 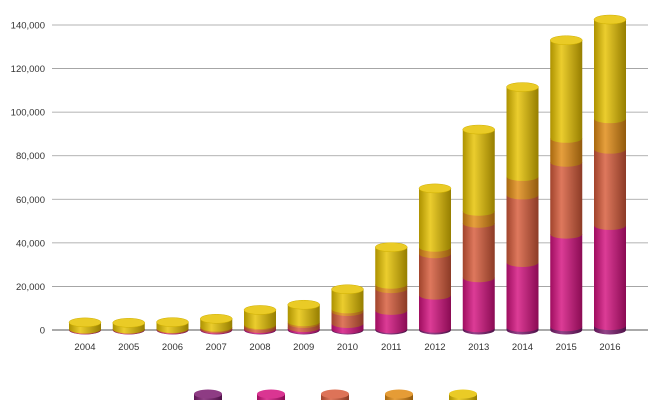 I want to click on x-tick-label: 2004, so click(x=84, y=347).